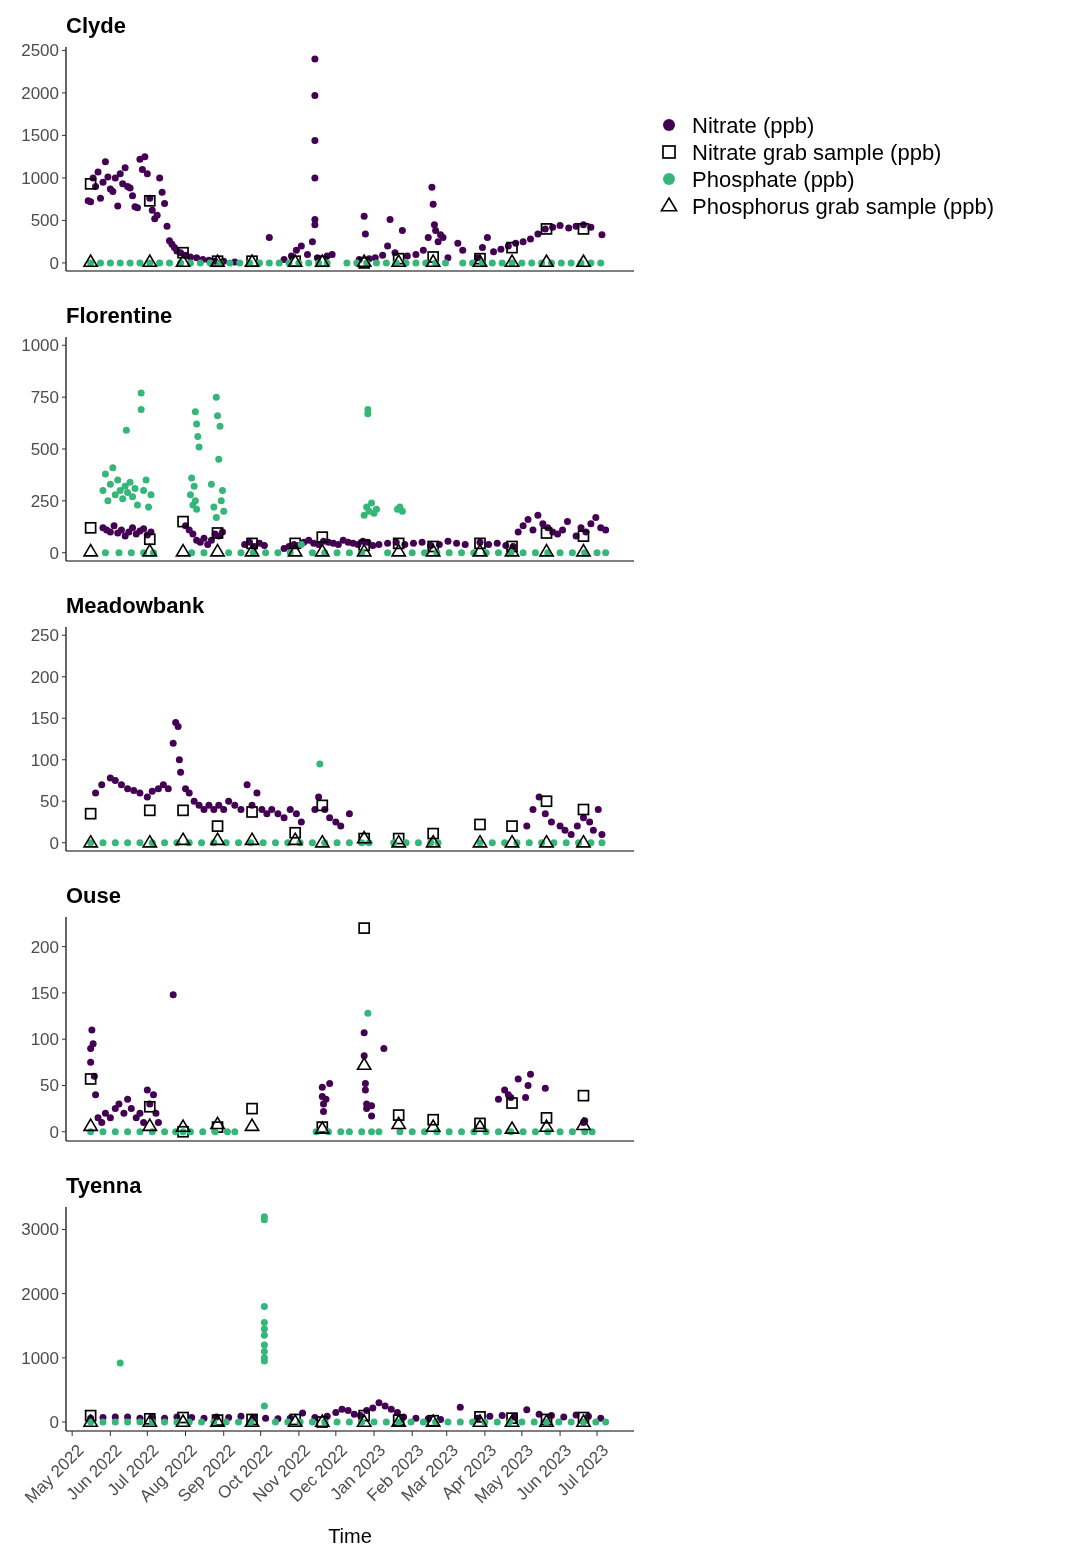 This screenshot has width=1068, height=1548. What do you see at coordinates (40, 136) in the screenshot?
I see `y-tick-label: 1500` at bounding box center [40, 136].